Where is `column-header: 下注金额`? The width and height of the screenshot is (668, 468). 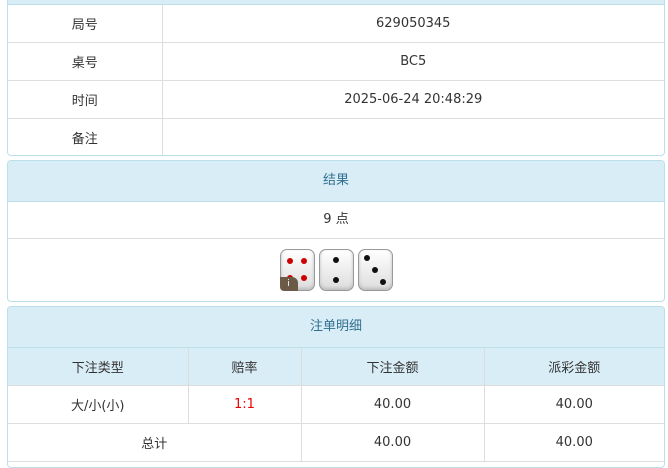 column-header: 下注金额 is located at coordinates (392, 367).